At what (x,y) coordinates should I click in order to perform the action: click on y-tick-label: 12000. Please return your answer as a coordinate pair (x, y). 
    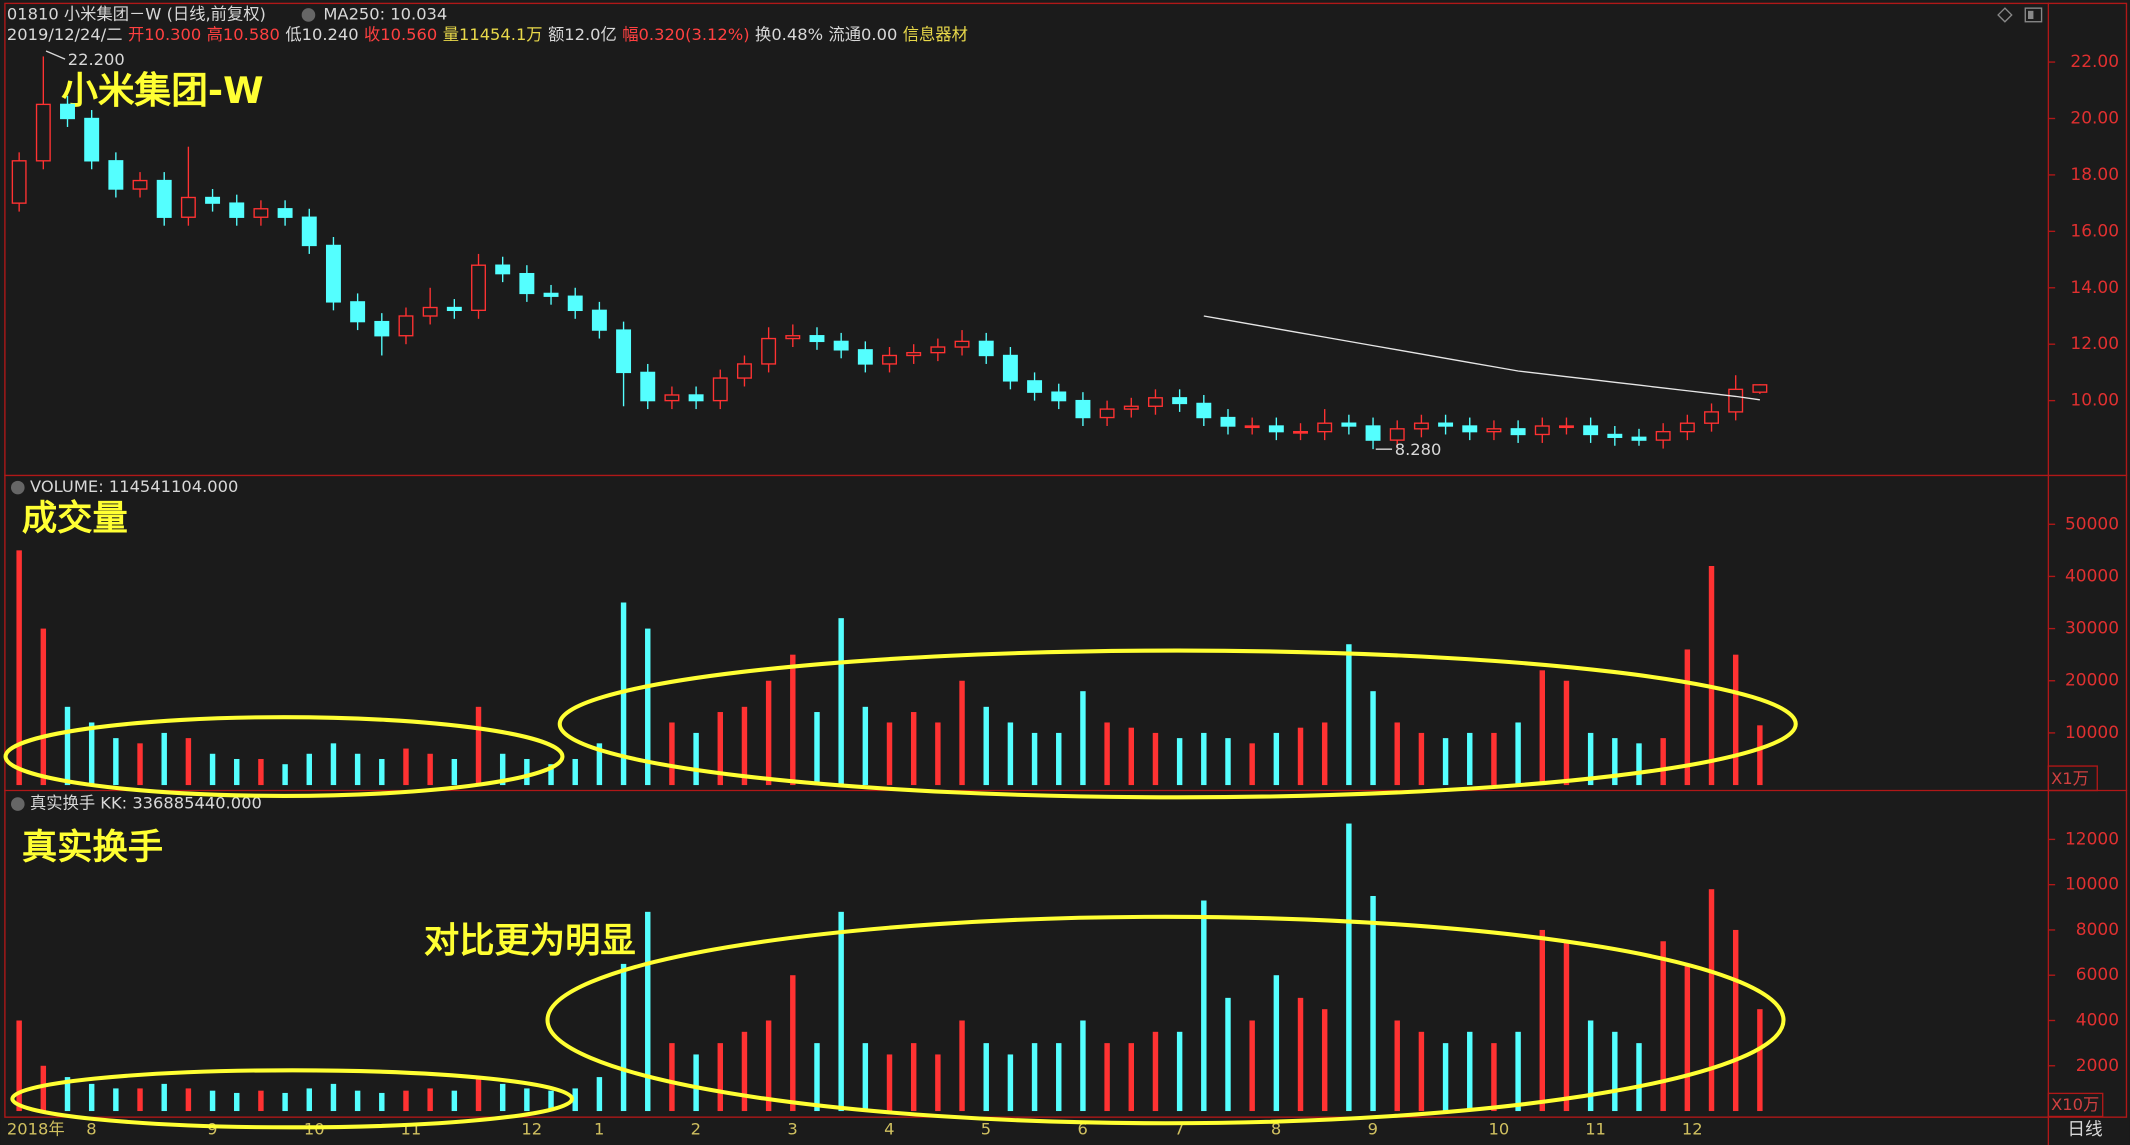
    Looking at the image, I should click on (2092, 839).